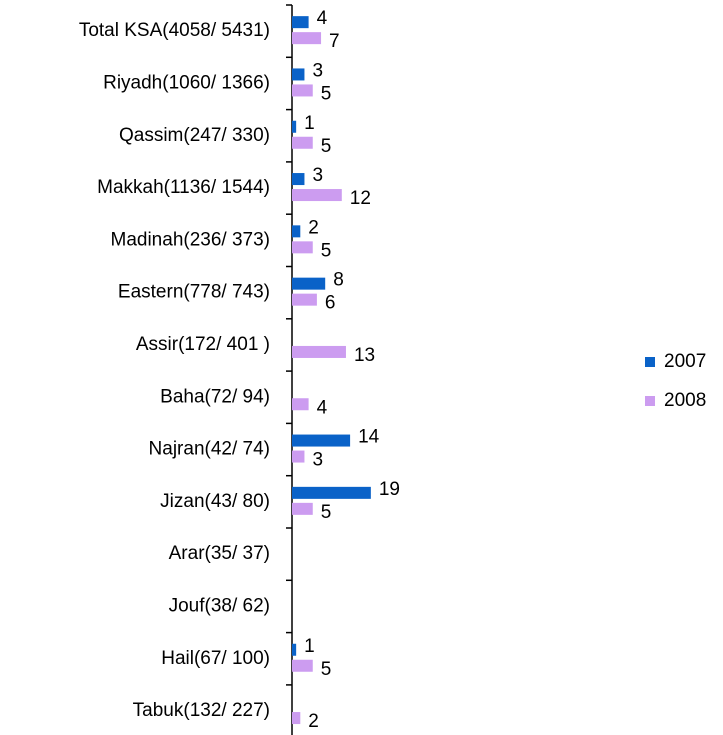 This screenshot has height=735, width=723. What do you see at coordinates (338, 280) in the screenshot?
I see `value-label: 8` at bounding box center [338, 280].